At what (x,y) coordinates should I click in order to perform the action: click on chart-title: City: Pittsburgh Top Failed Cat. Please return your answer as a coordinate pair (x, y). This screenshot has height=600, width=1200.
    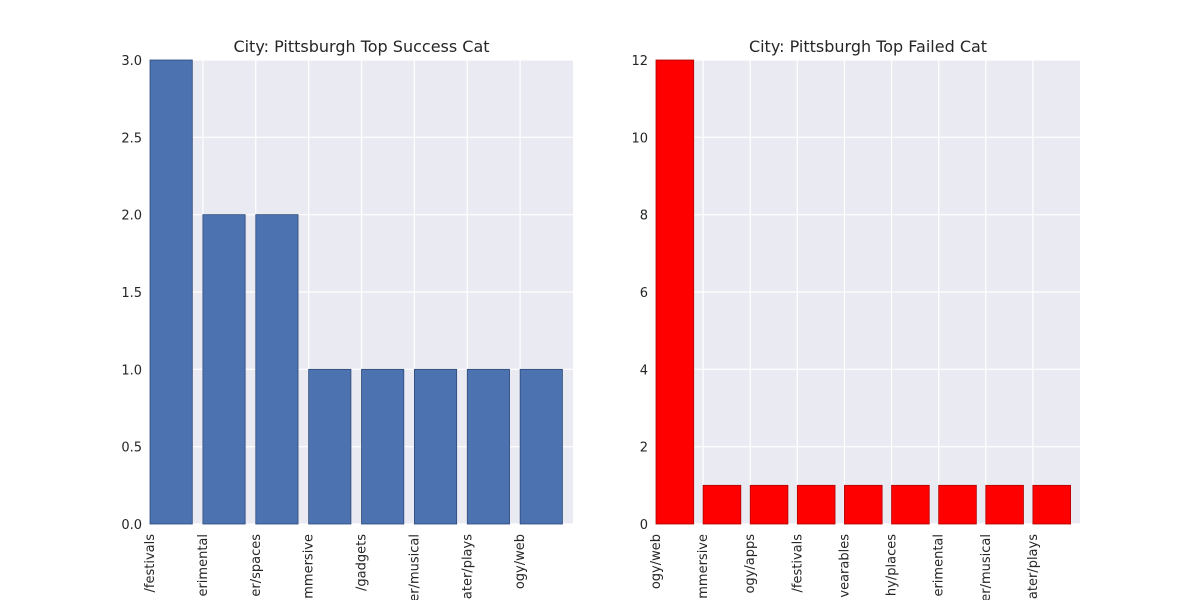
    Looking at the image, I should click on (868, 46).